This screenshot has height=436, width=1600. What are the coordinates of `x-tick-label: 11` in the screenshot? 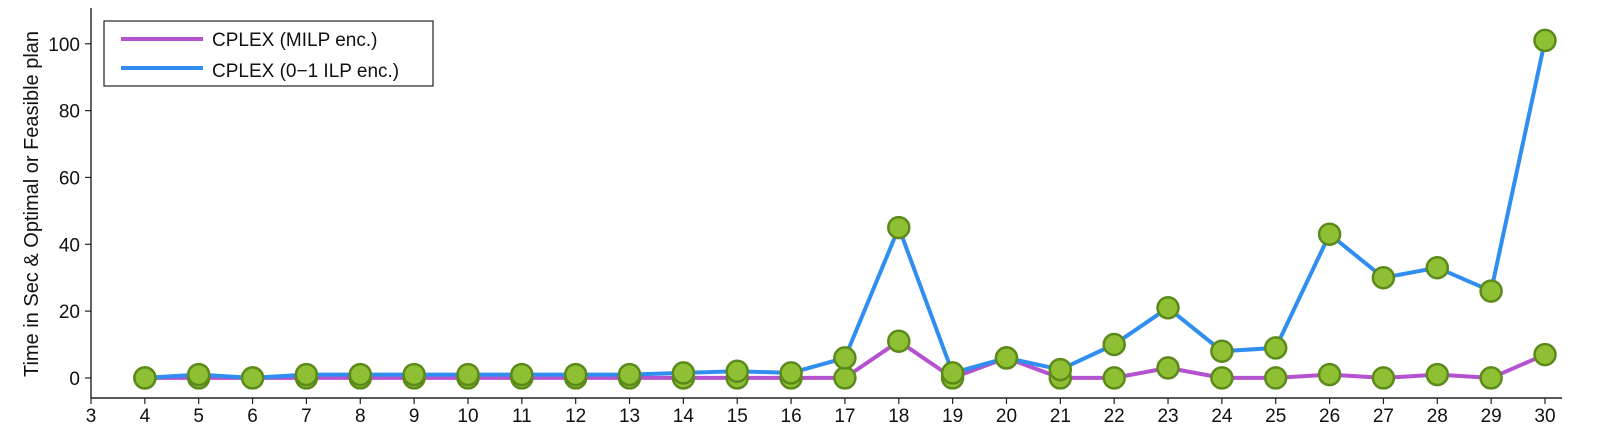 It's located at (522, 416).